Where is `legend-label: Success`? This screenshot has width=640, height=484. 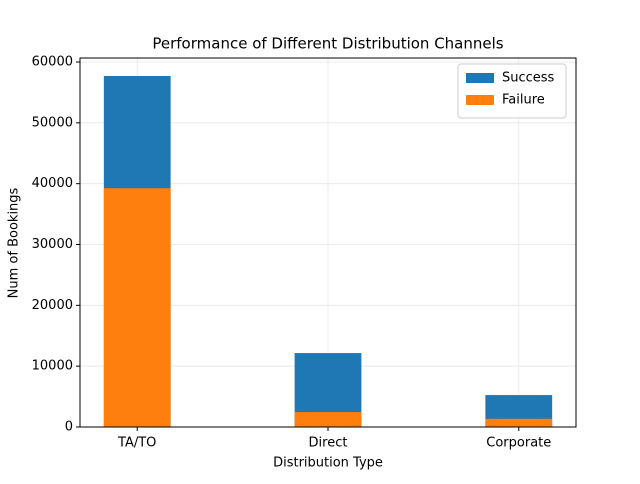 legend-label: Success is located at coordinates (528, 78).